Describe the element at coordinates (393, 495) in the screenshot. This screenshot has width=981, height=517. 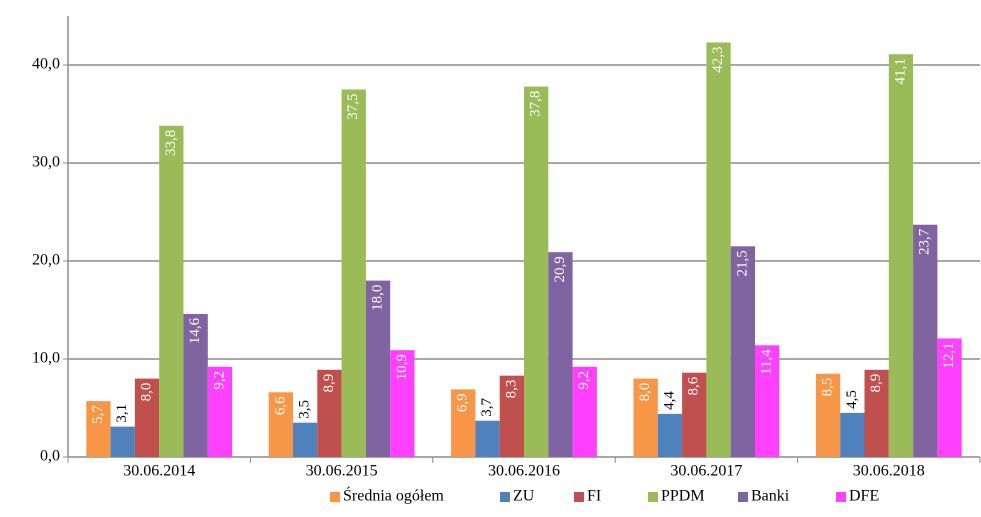
I see `legend-label: Średnia ogółem` at that location.